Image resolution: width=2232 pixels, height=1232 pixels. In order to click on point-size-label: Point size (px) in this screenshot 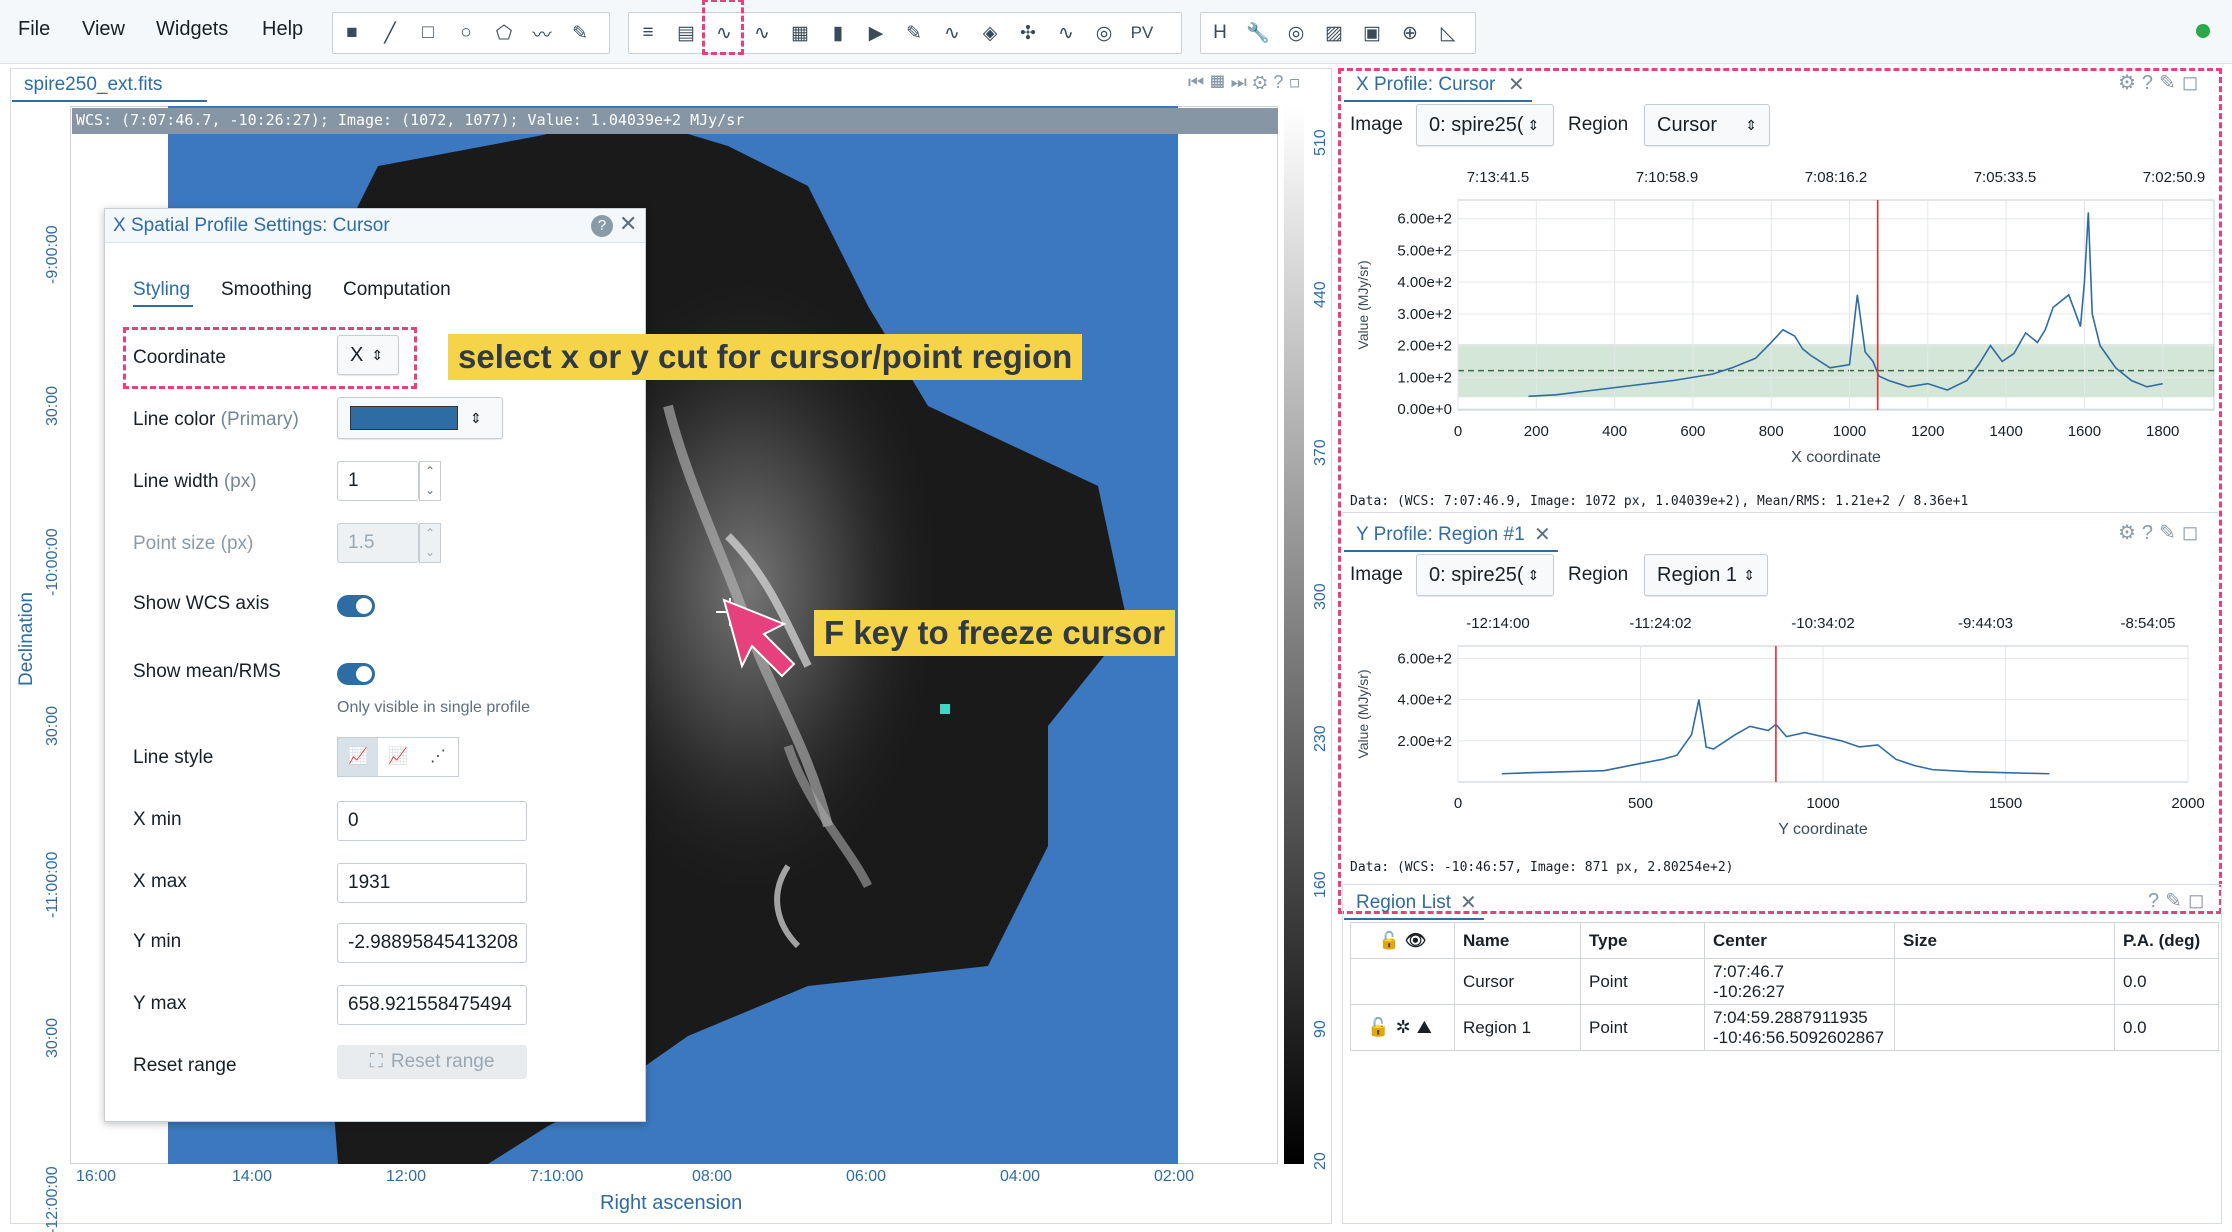, I will do `click(193, 543)`.